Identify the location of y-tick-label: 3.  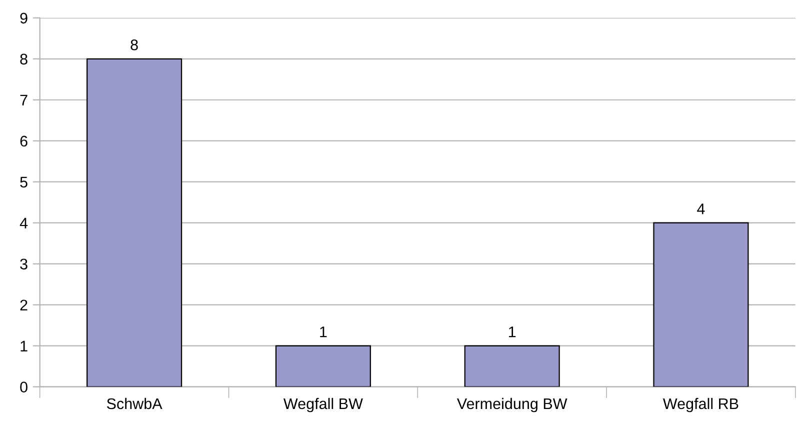
(24, 264).